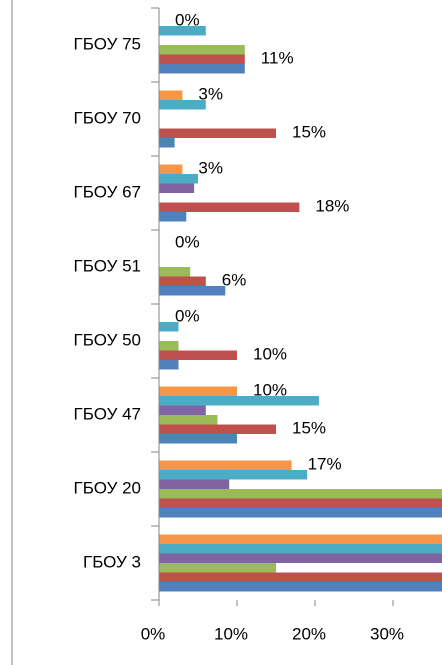 This screenshot has height=665, width=442. What do you see at coordinates (325, 464) in the screenshot?
I see `data-label: 17%` at bounding box center [325, 464].